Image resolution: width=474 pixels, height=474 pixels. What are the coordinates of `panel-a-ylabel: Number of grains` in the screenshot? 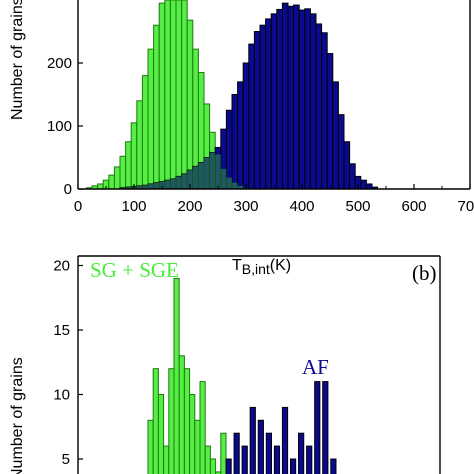 It's located at (17, 60).